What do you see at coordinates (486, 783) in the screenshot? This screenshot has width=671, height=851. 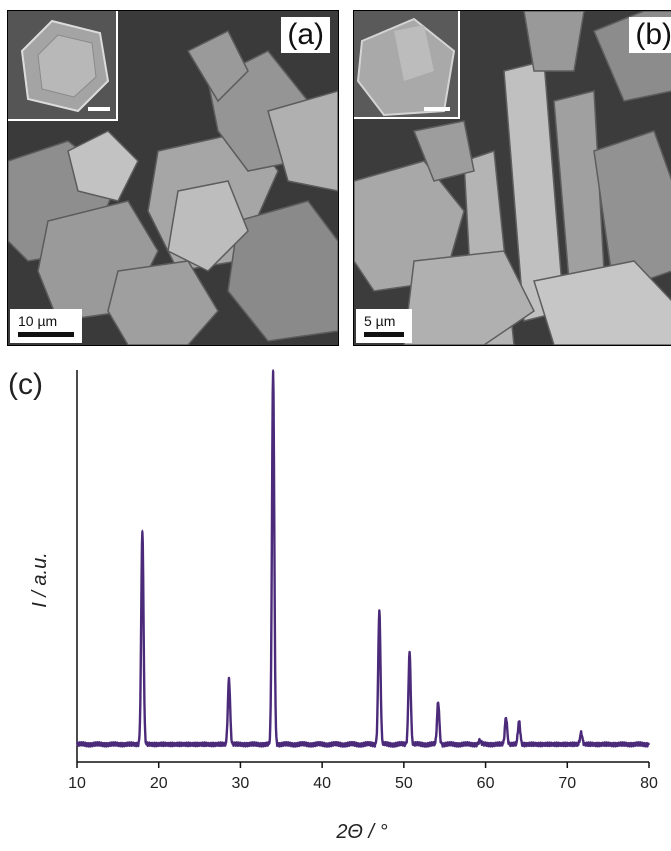 I see `x-tick-label: 60` at bounding box center [486, 783].